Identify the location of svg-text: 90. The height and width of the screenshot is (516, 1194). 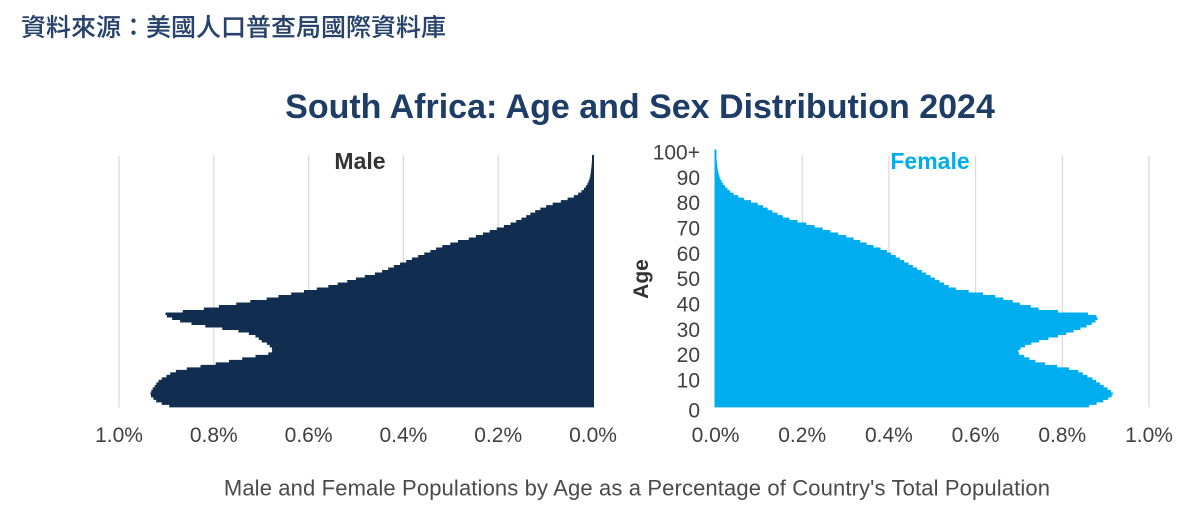
(688, 178).